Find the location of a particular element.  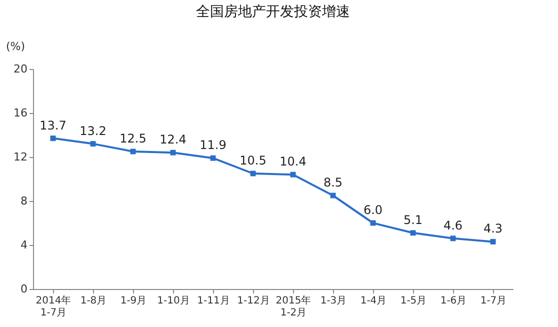

y-axis-title: (%) is located at coordinates (15, 46).